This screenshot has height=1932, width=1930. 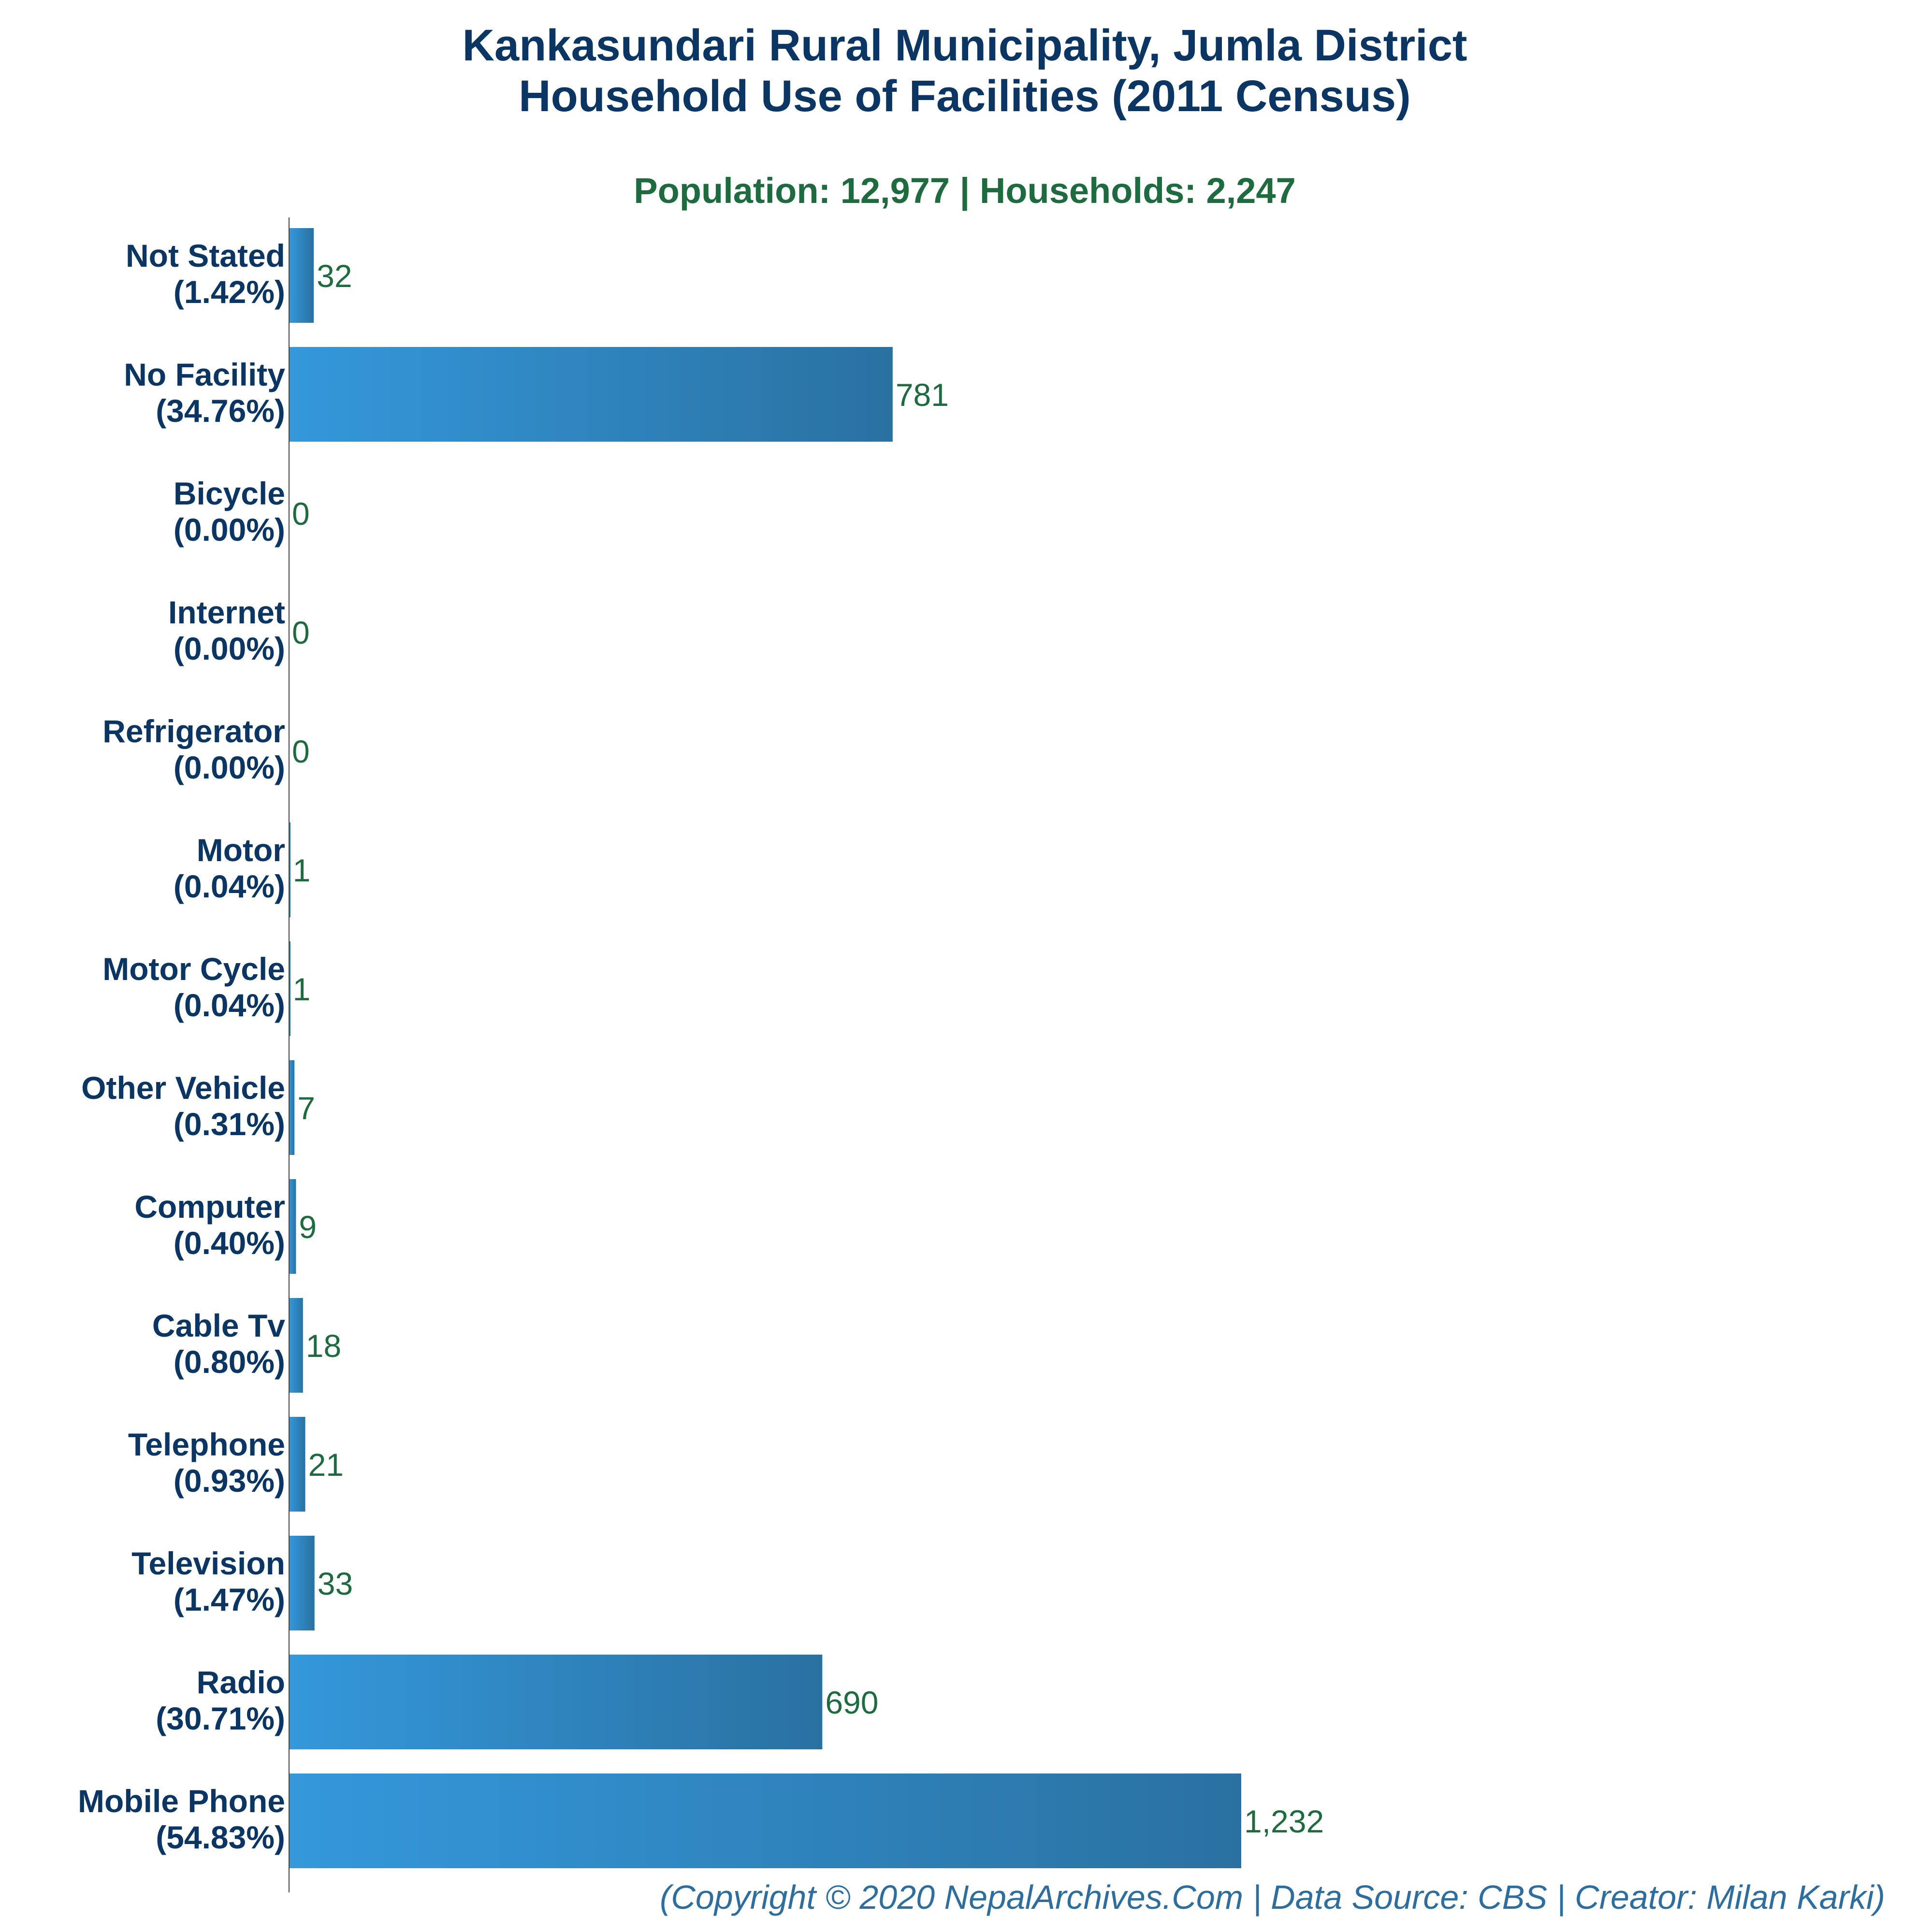 What do you see at coordinates (851, 1702) in the screenshot?
I see `value-label-radio: 690` at bounding box center [851, 1702].